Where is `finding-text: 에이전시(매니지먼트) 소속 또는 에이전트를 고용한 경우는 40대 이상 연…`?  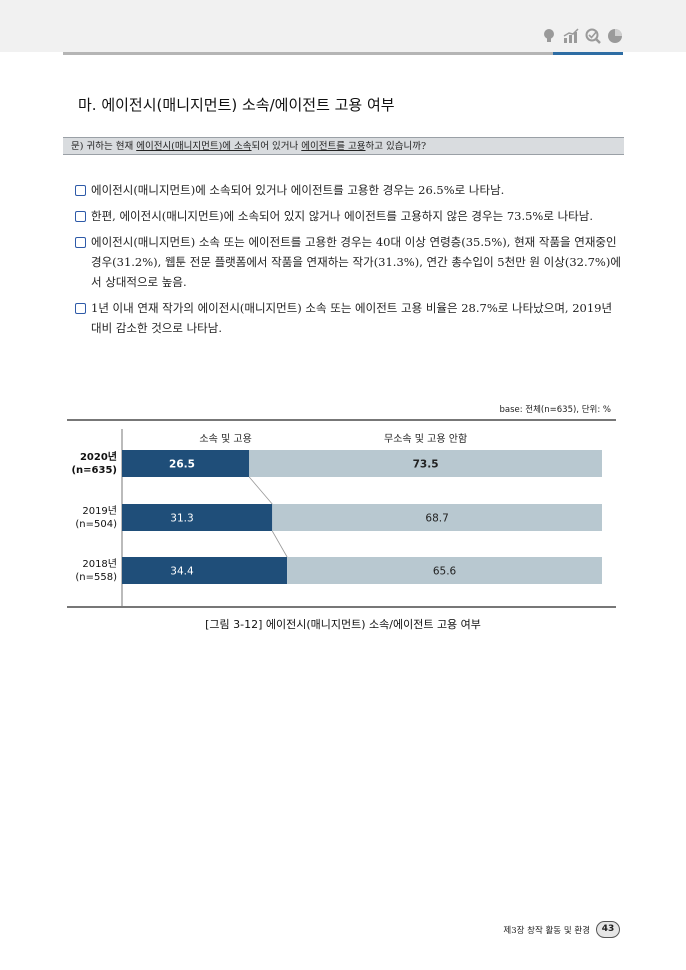 finding-text: 에이전시(매니지먼트) 소속 또는 에이전트를 고용한 경우는 40대 이상 연… is located at coordinates (356, 262).